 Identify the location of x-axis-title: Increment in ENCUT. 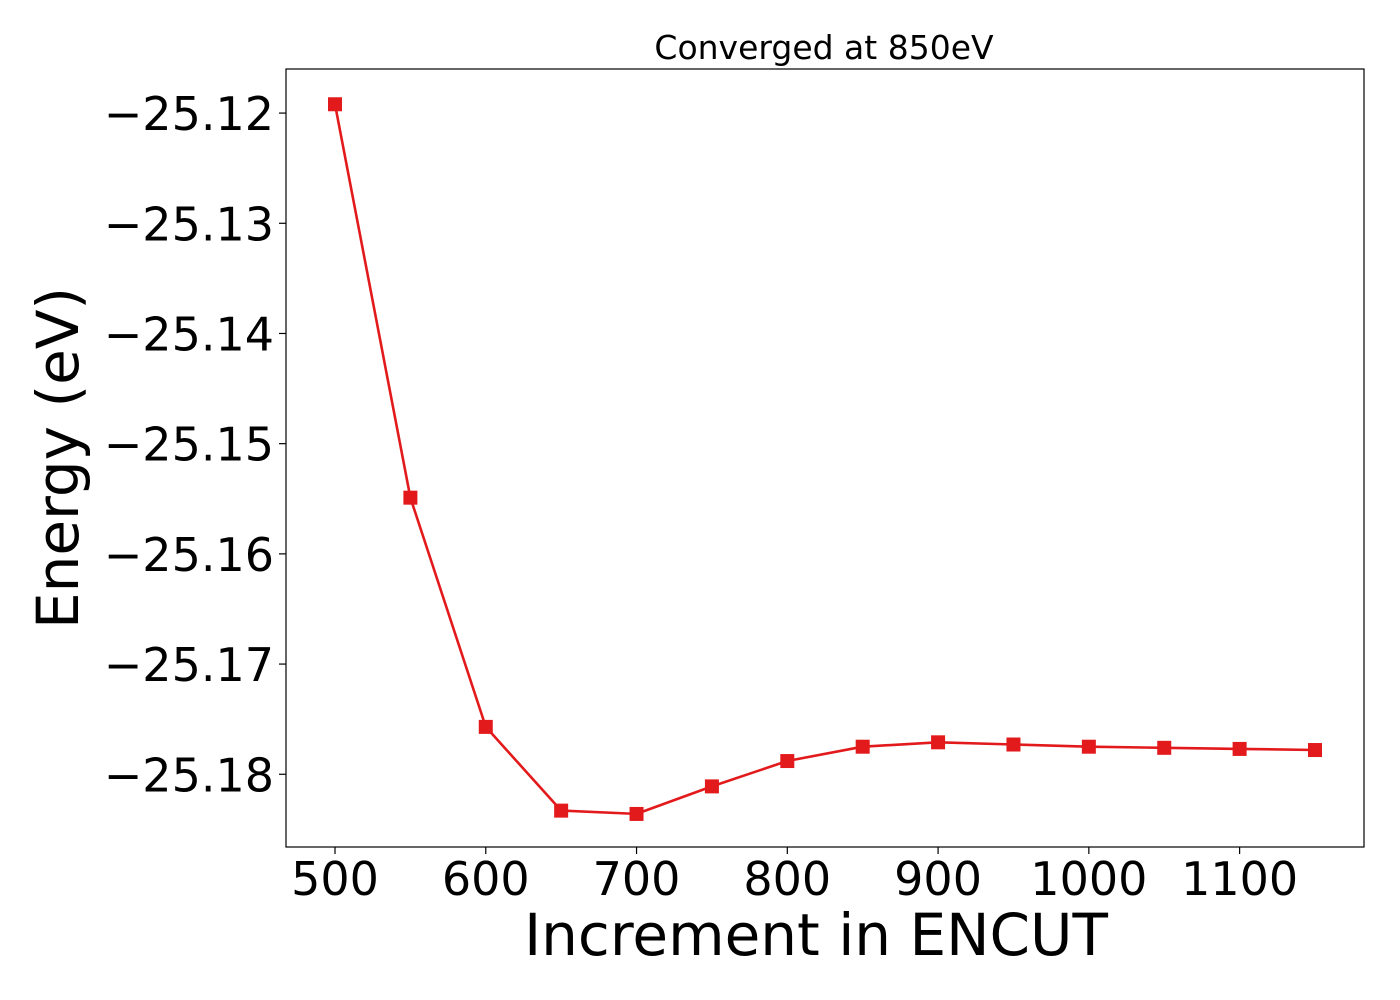
(816, 935).